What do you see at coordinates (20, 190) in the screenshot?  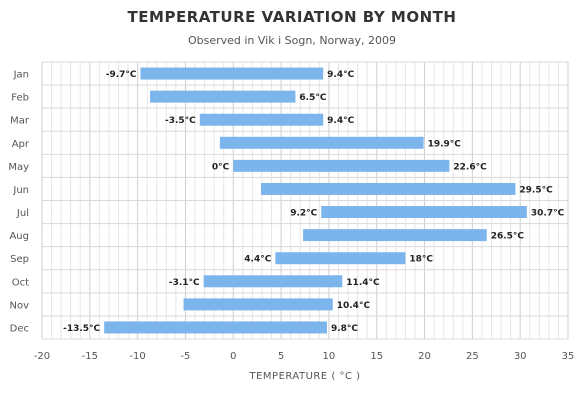 I see `y-tick-label: Jun` at bounding box center [20, 190].